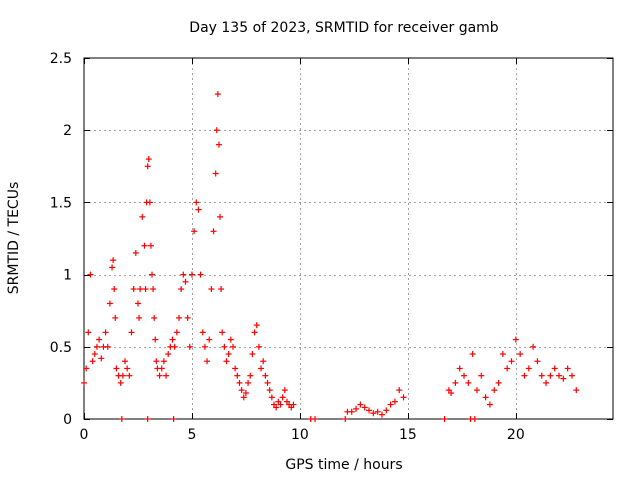 The width and height of the screenshot is (640, 480). What do you see at coordinates (343, 465) in the screenshot?
I see `x-axis-label: GPS time / hours` at bounding box center [343, 465].